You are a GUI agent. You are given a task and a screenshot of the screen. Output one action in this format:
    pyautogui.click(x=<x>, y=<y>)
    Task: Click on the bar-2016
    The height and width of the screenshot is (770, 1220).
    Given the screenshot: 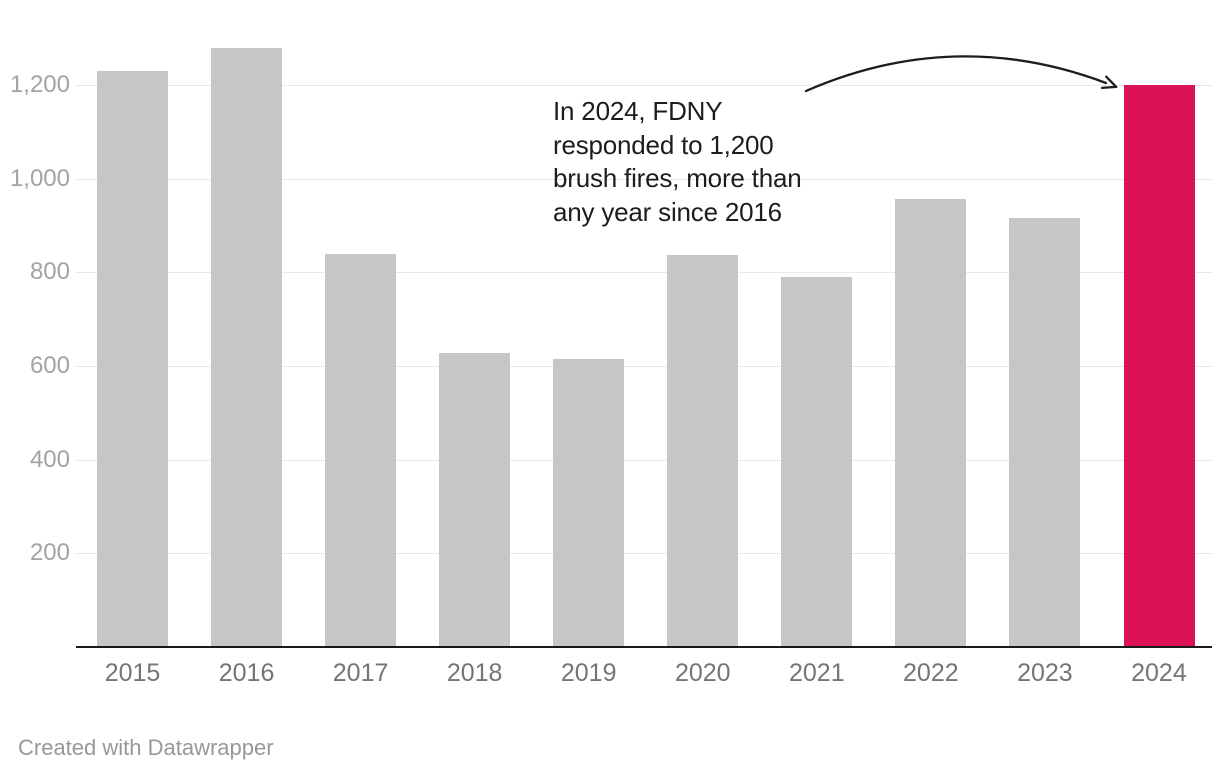 What is the action you would take?
    pyautogui.click(x=247, y=347)
    